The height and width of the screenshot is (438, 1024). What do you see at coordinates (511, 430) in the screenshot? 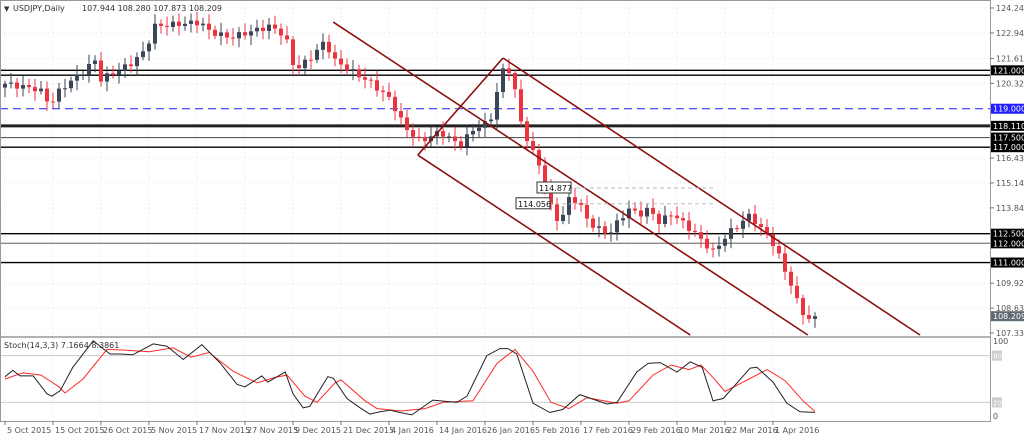
I see `date-label: 26 Jan 2016` at bounding box center [511, 430].